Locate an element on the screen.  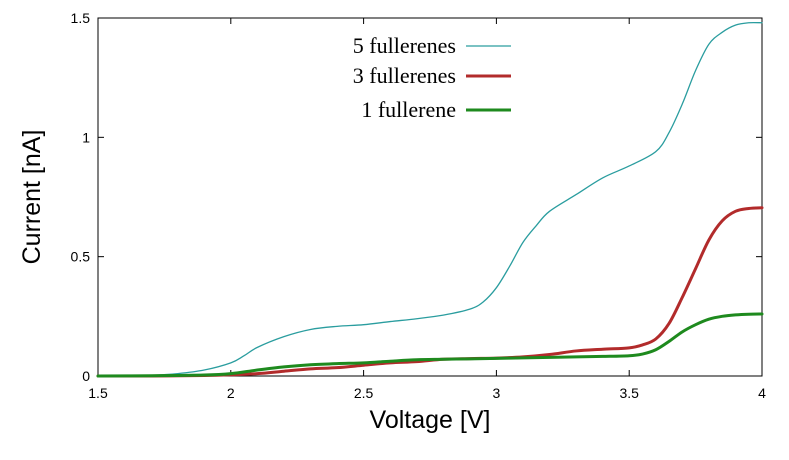
y-tick-label: 1.5 is located at coordinates (81, 18).